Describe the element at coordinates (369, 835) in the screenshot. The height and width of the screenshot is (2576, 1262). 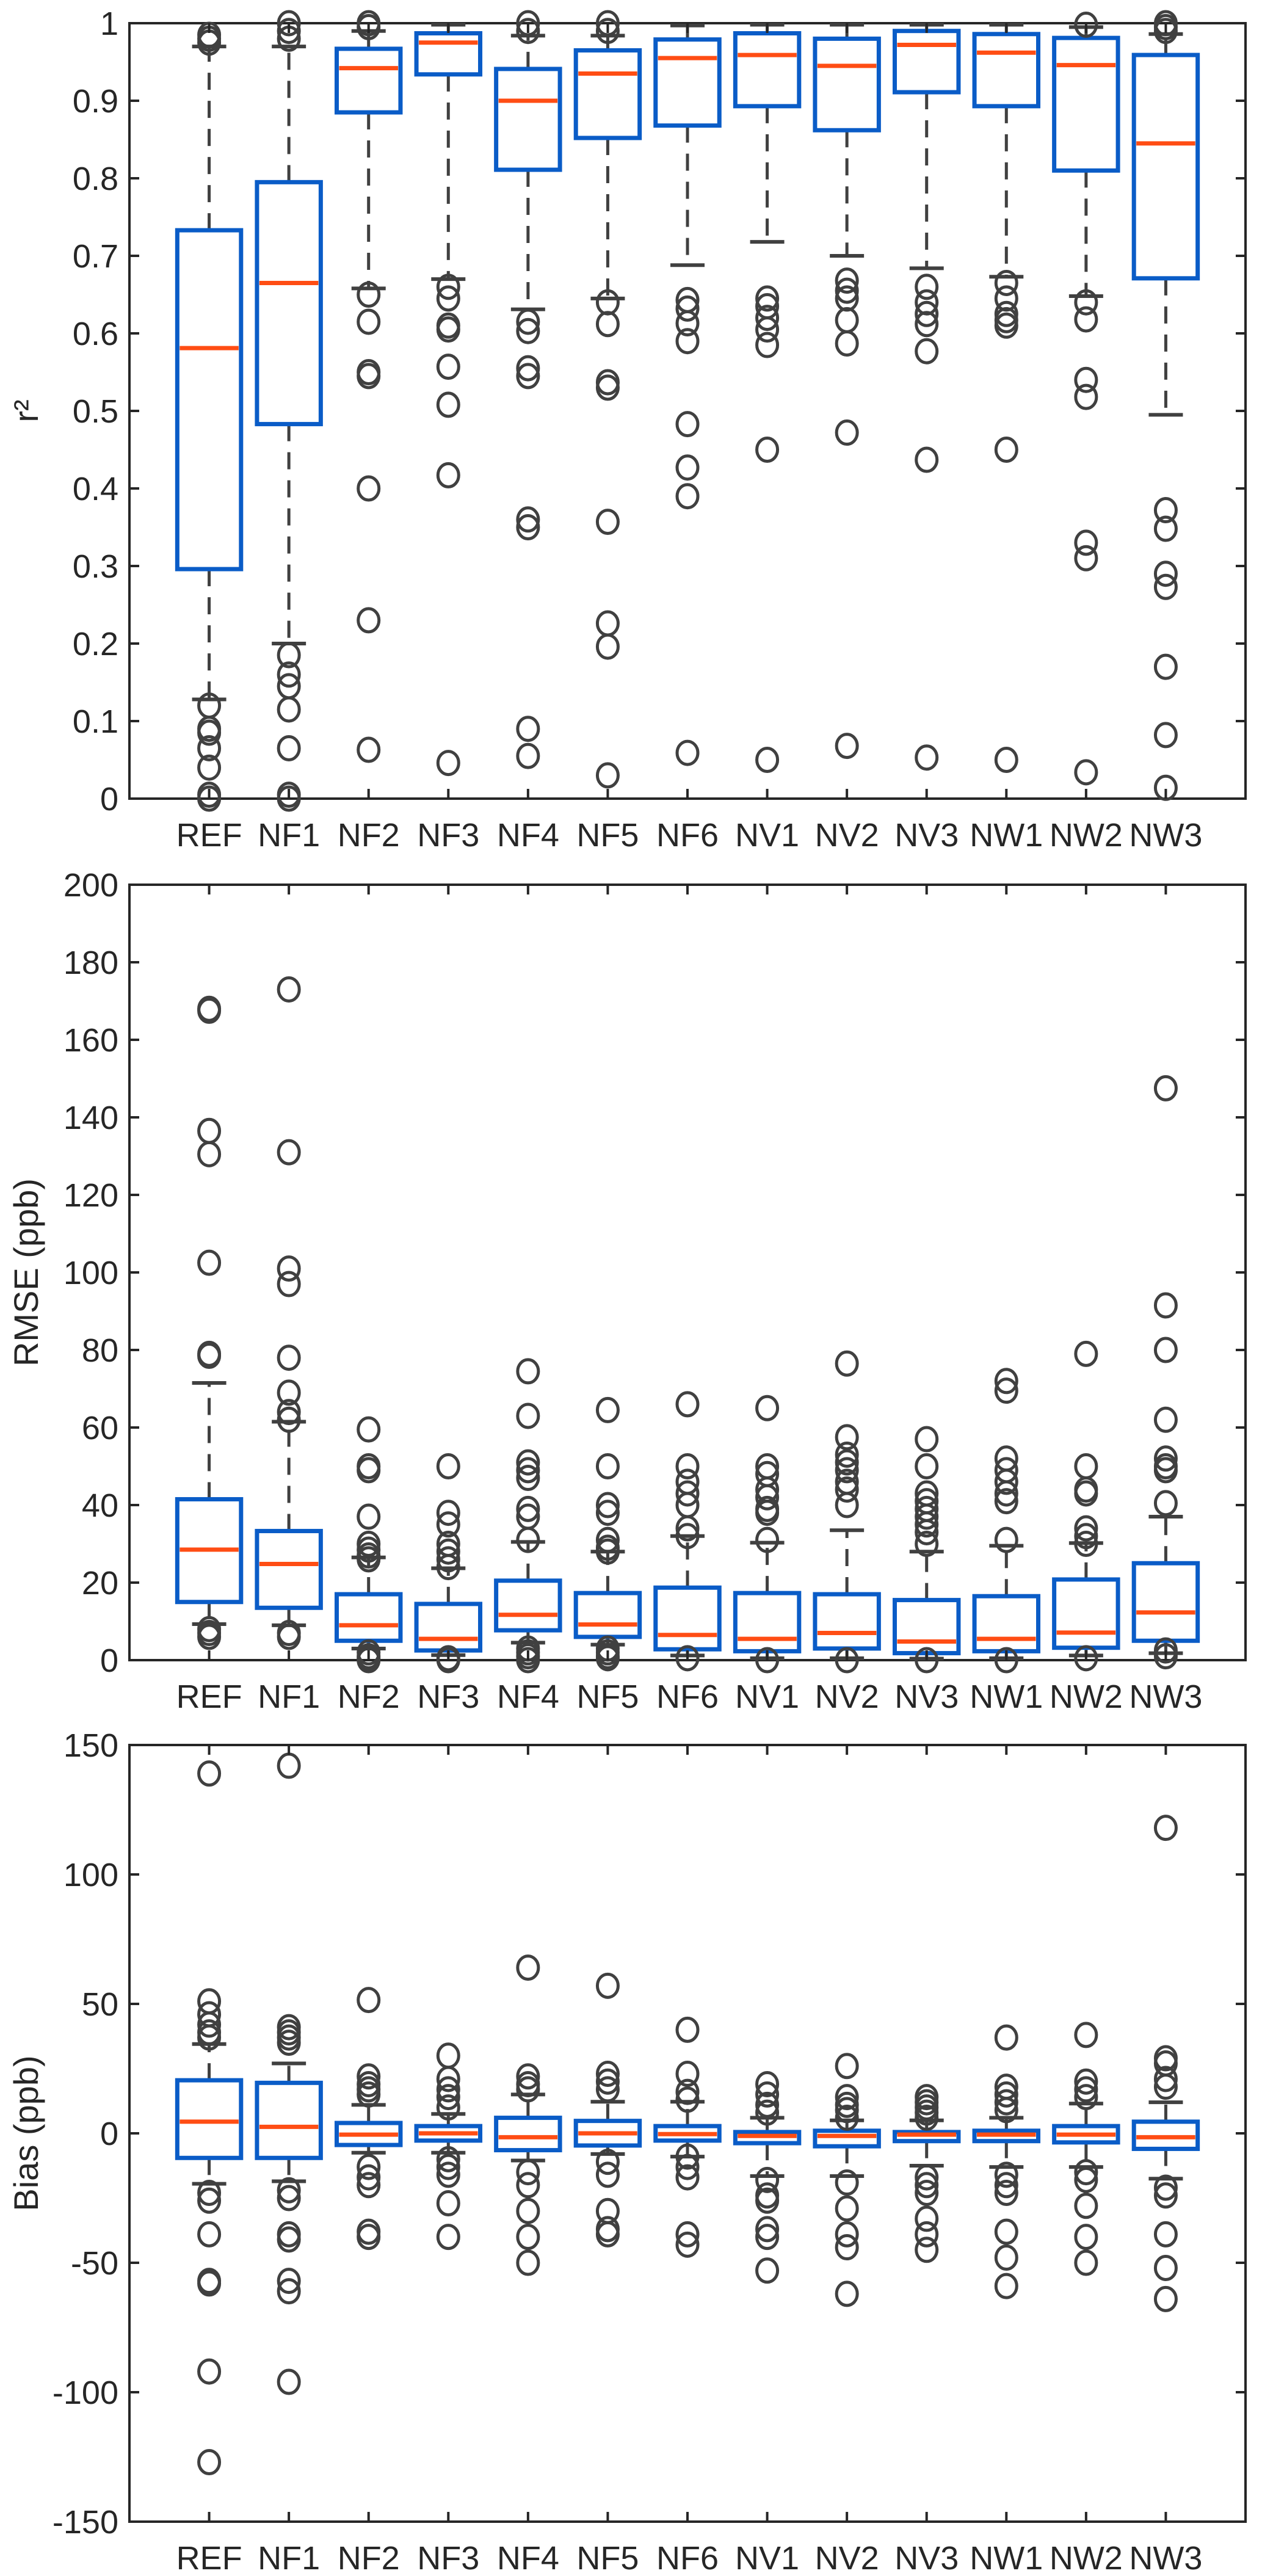
I see `x-tick-label: NF2` at that location.